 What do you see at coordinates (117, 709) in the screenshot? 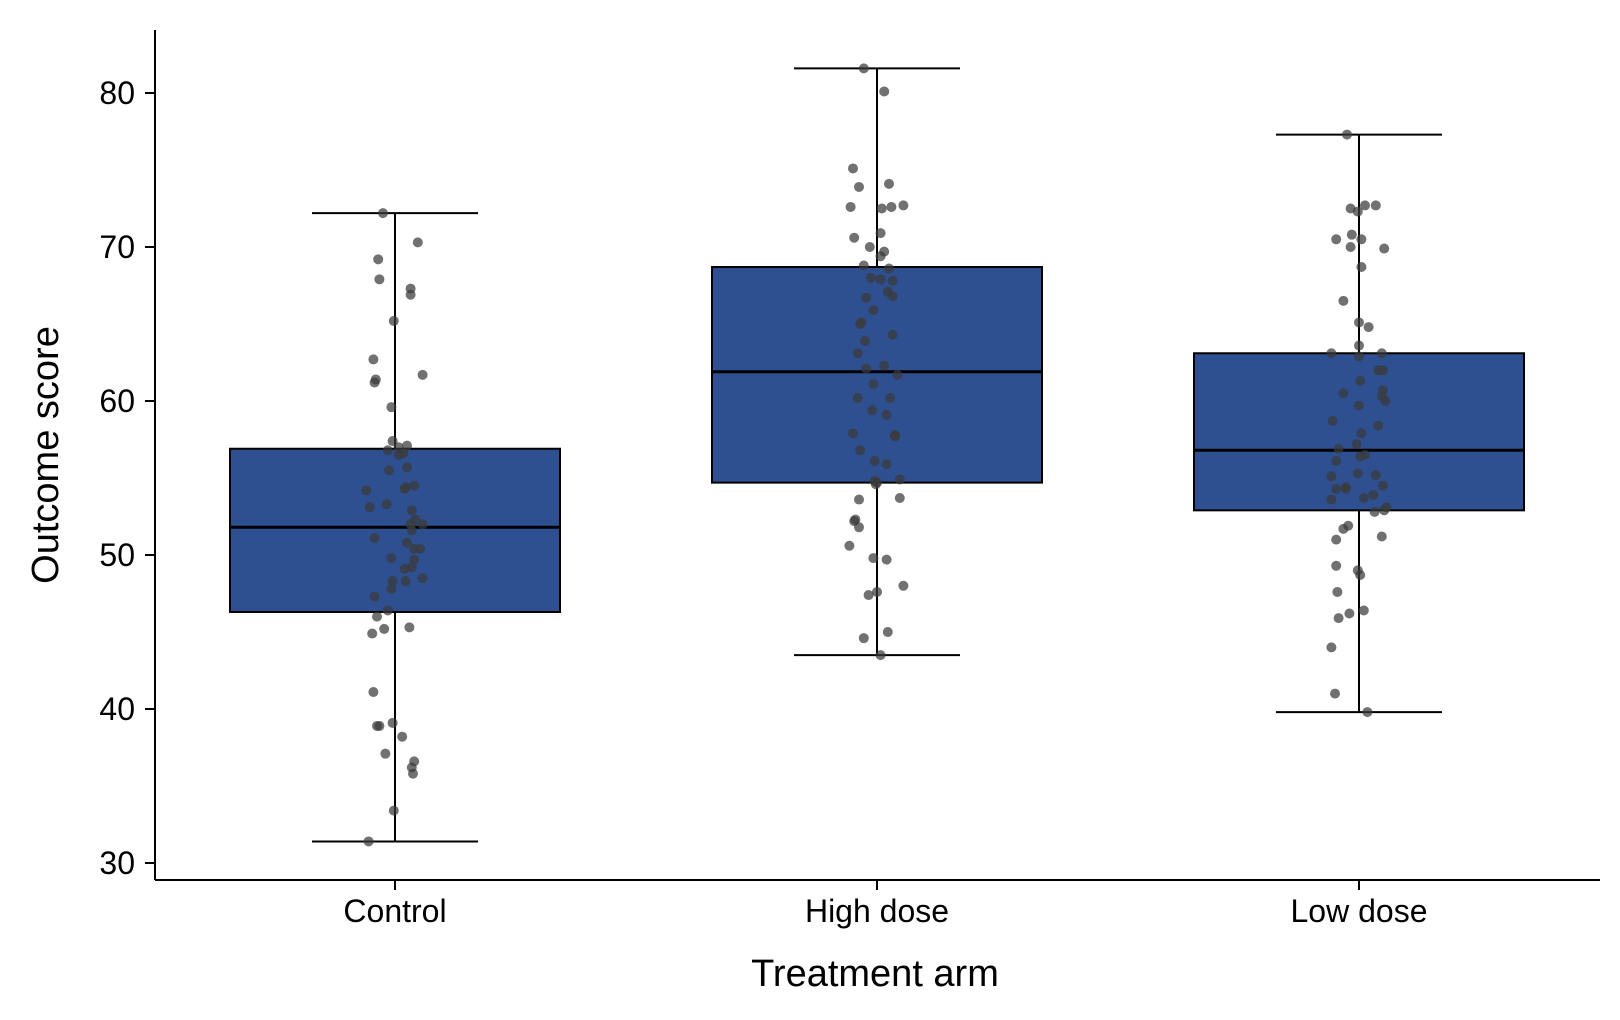
I see `y-tick-label: 40` at bounding box center [117, 709].